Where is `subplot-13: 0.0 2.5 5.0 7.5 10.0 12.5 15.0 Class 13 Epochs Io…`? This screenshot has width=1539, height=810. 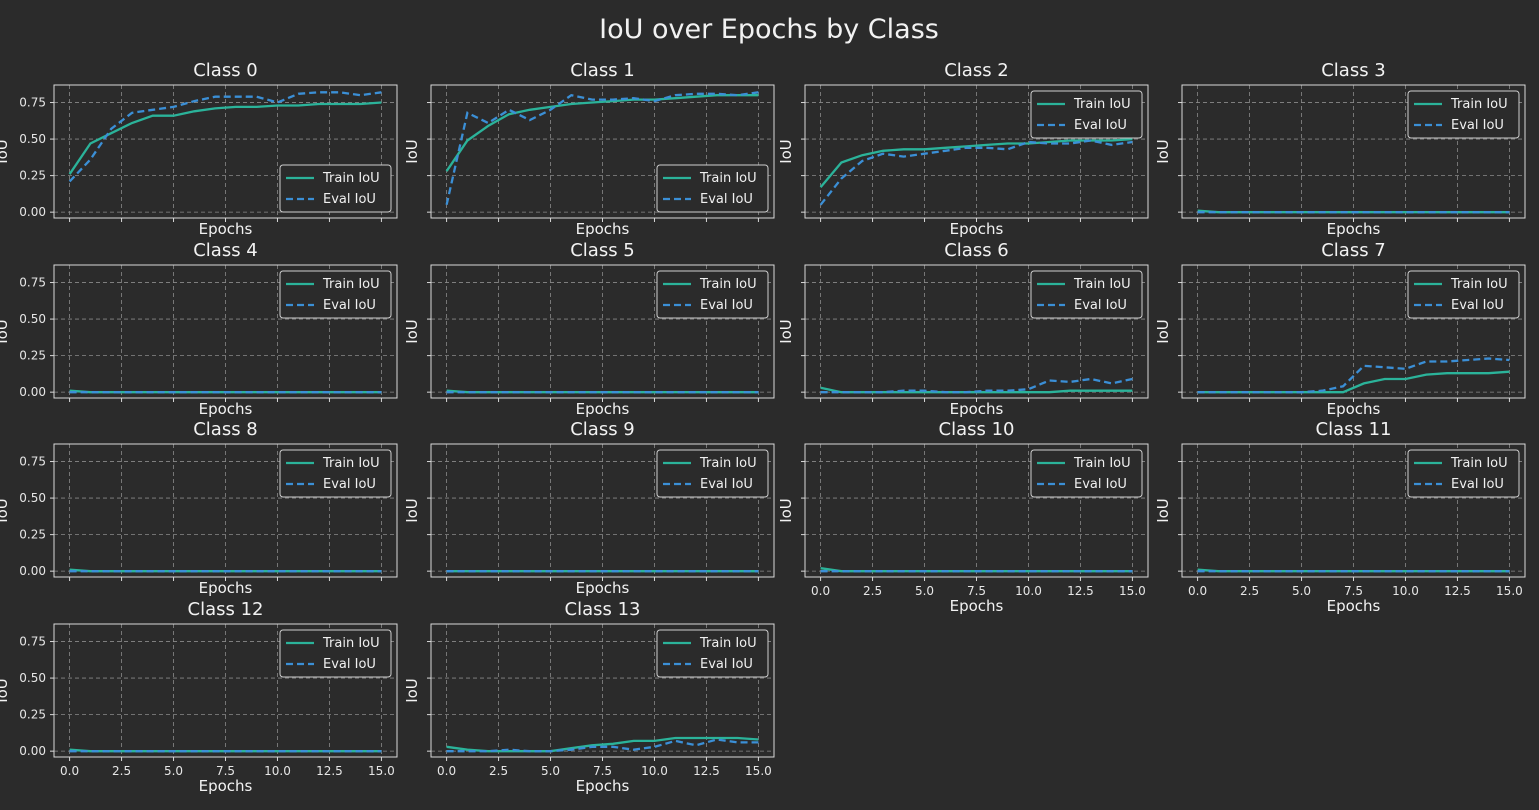 subplot-13: 0.0 2.5 5.0 7.5 10.0 12.5 15.0 Class 13 Epochs Io… is located at coordinates (589, 697).